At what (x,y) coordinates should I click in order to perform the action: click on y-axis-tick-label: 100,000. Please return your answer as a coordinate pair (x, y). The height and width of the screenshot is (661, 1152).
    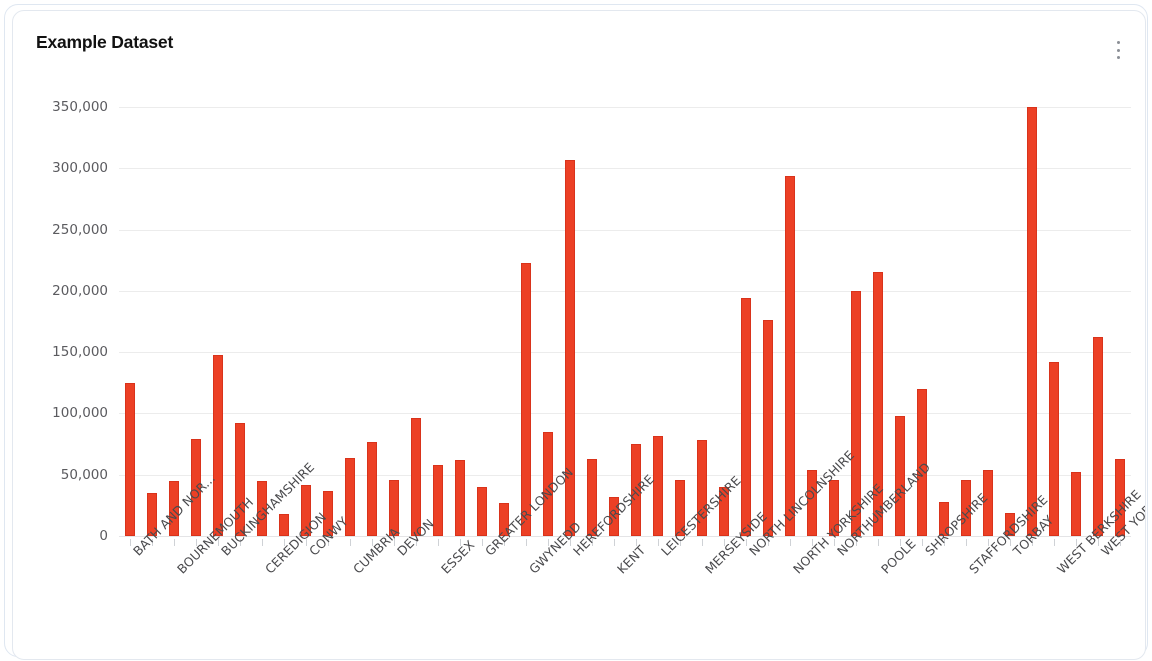
    Looking at the image, I should click on (80, 413).